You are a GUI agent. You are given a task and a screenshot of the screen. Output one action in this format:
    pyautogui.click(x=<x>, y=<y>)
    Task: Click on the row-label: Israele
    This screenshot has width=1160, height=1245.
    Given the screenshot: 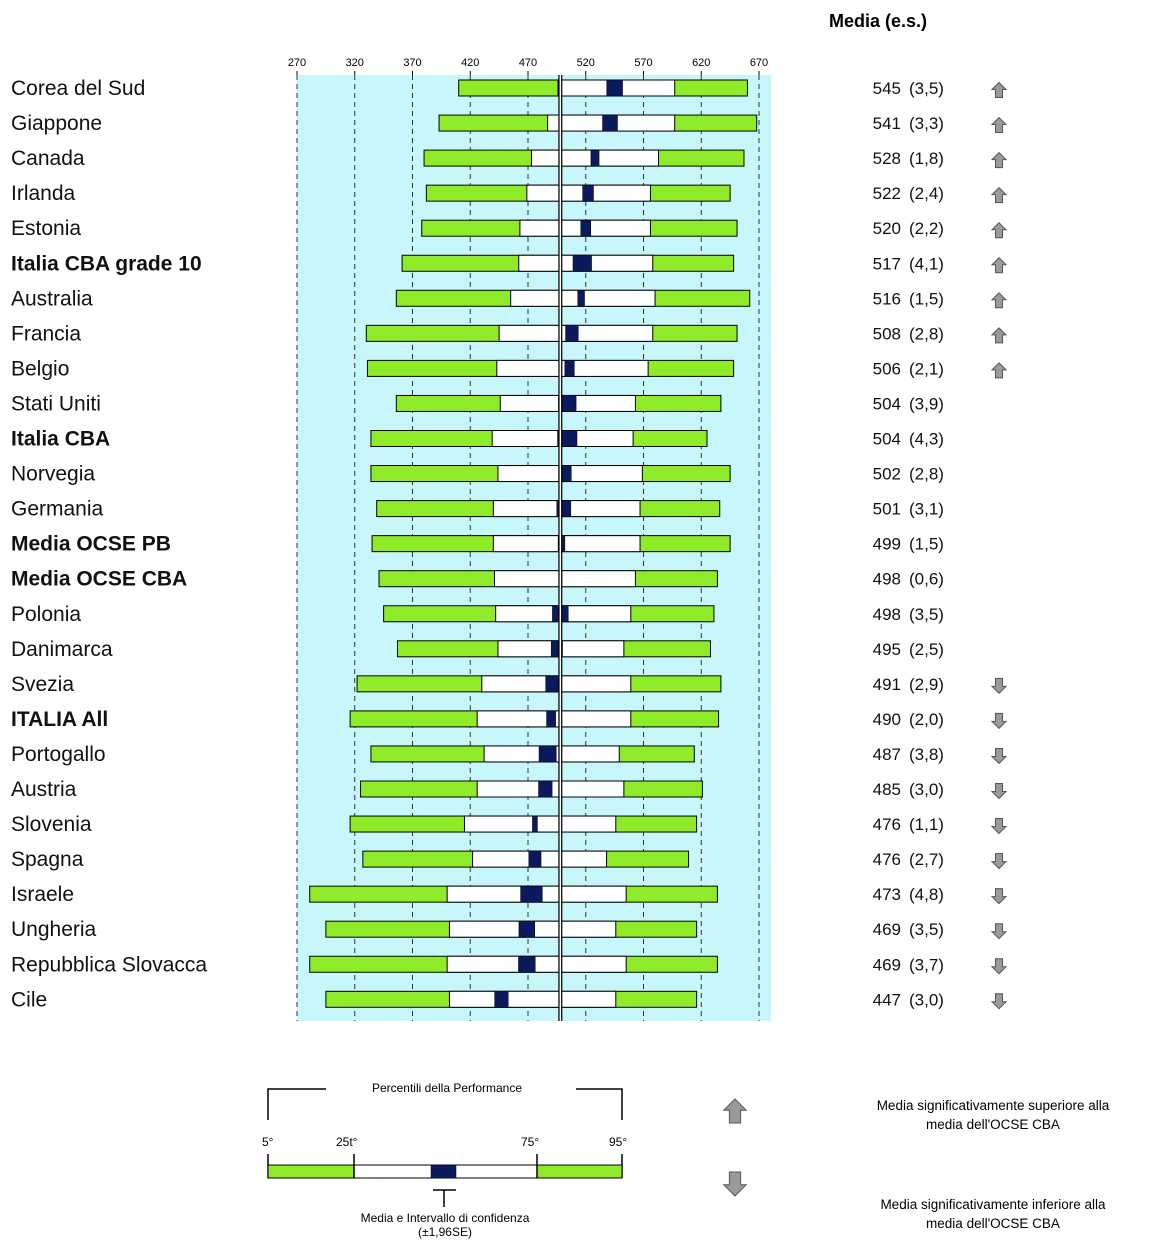 What is the action you would take?
    pyautogui.click(x=42, y=894)
    